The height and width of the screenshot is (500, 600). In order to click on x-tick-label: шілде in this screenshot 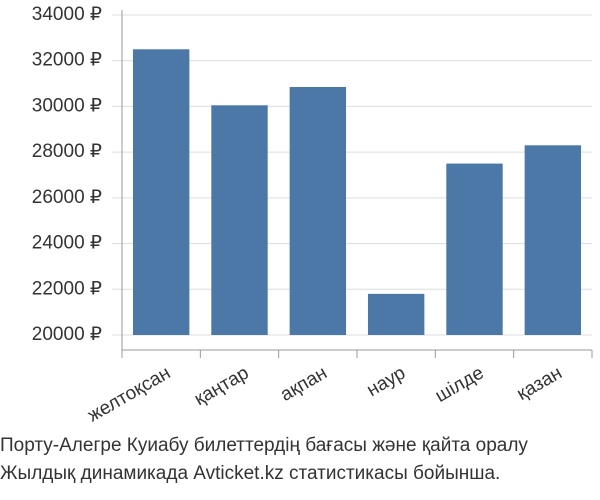, I will do `click(460, 384)`.